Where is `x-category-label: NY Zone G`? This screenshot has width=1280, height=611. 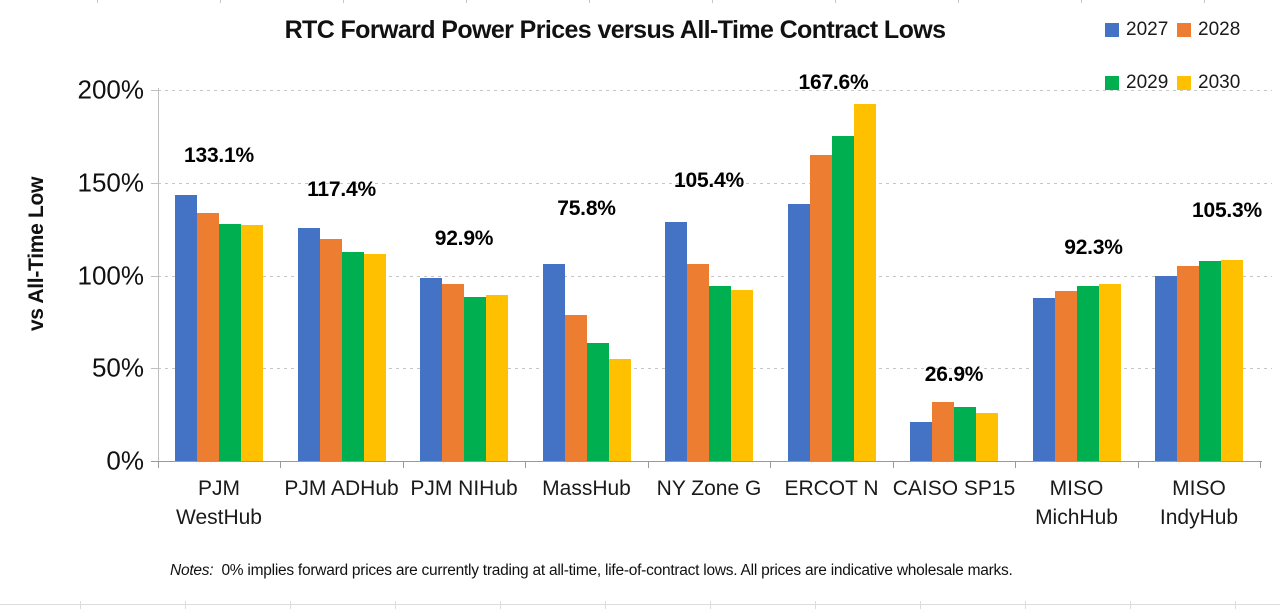
x-category-label: NY Zone G is located at coordinates (709, 488).